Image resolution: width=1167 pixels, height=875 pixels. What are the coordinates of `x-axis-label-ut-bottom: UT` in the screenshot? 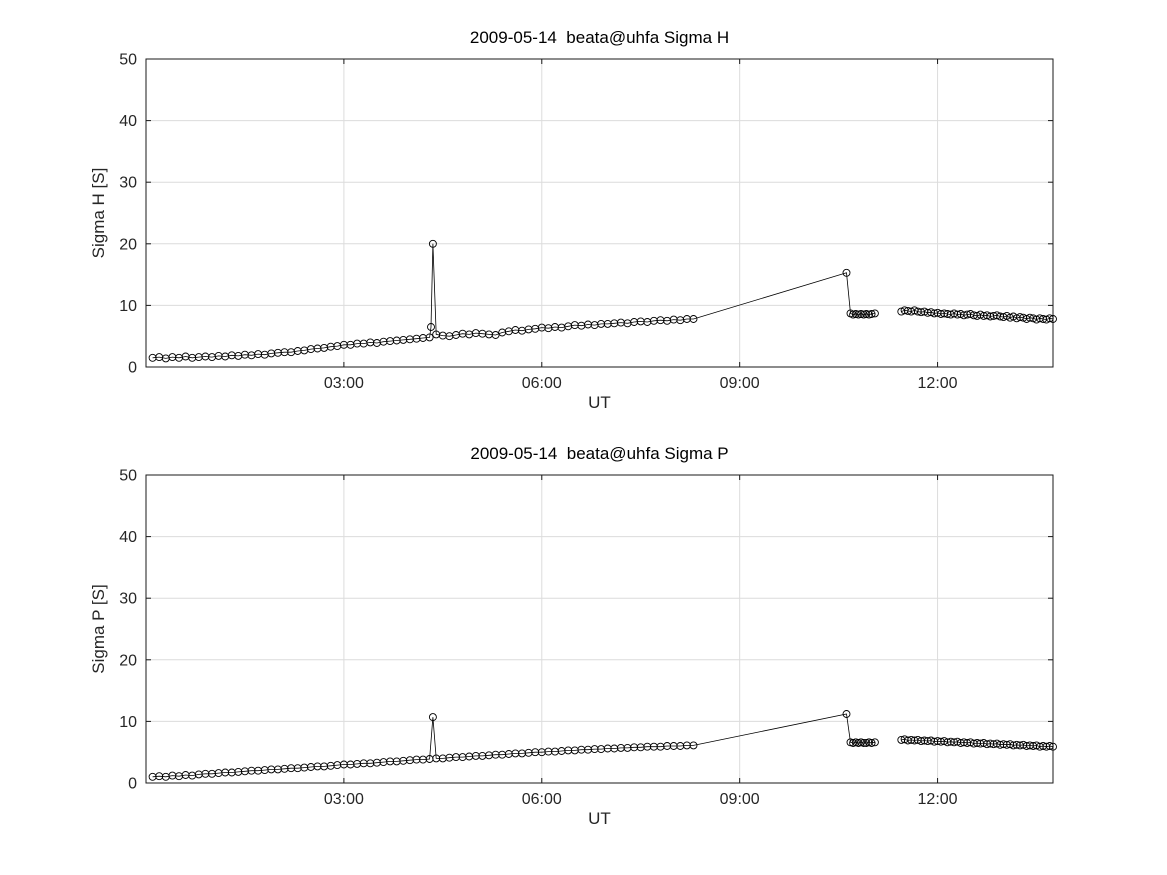 It's located at (599, 818).